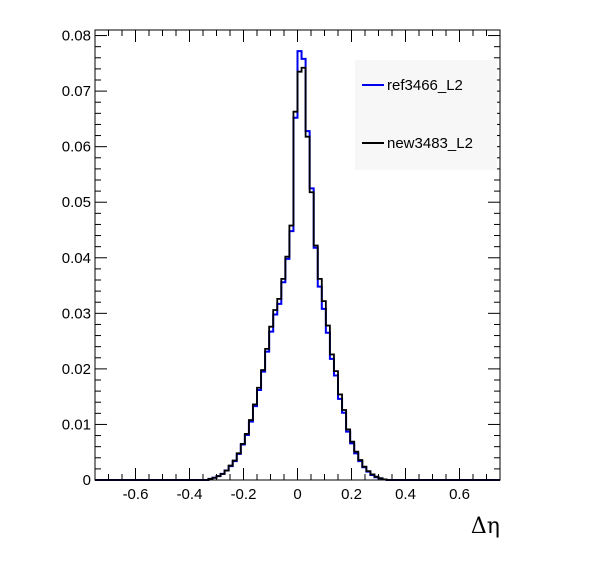  What do you see at coordinates (76, 36) in the screenshot?
I see `y-tick-label: 0.08` at bounding box center [76, 36].